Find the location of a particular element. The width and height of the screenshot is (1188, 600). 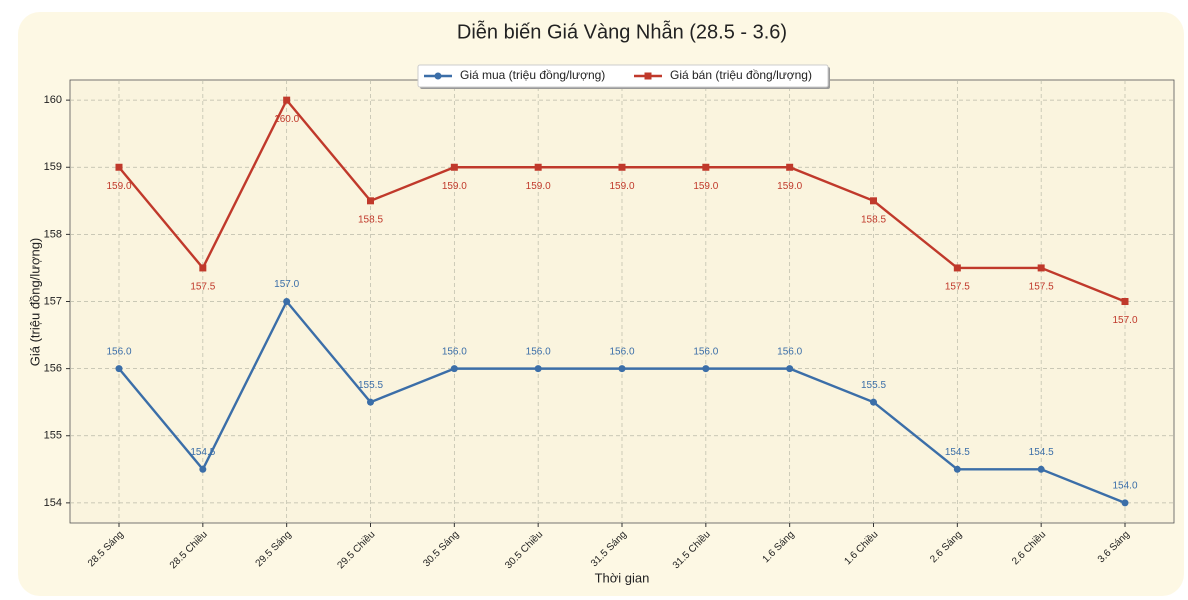

y-tick-label: 155 is located at coordinates (53, 436).